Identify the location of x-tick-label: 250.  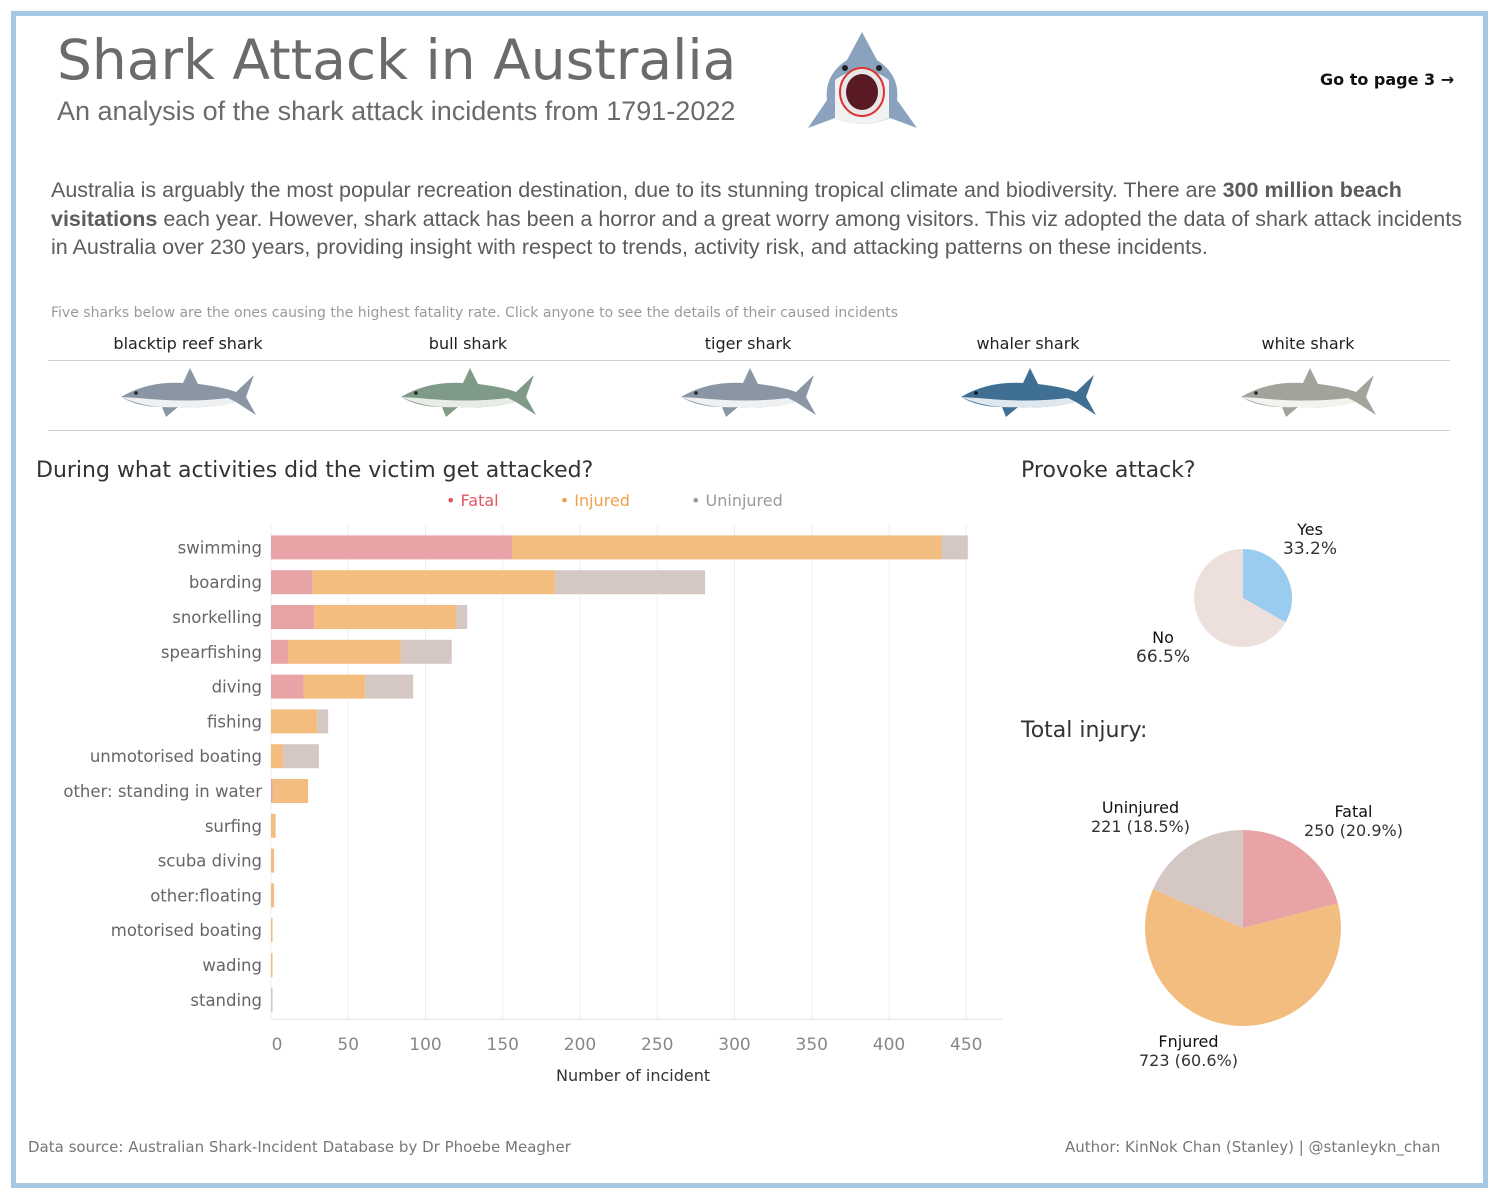
(657, 1045).